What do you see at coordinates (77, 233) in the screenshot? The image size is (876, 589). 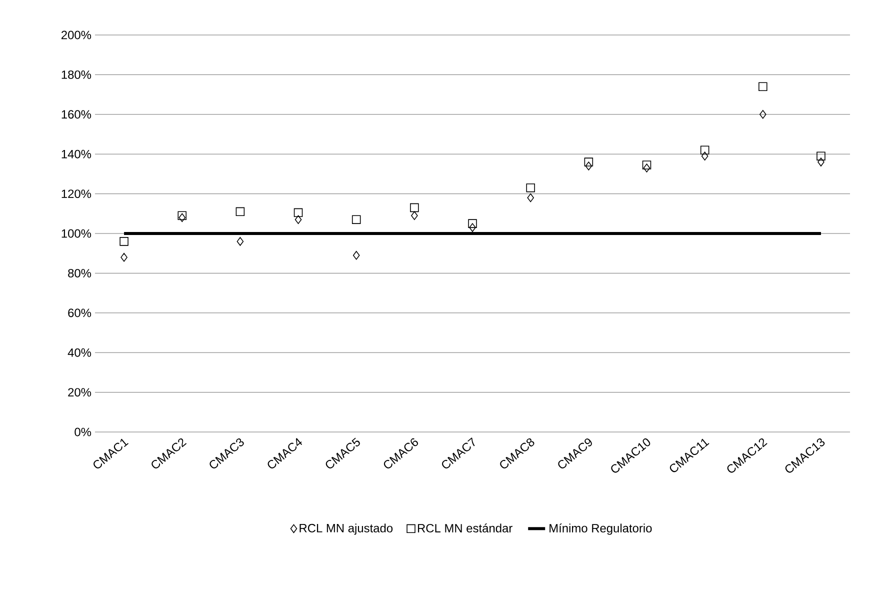 I see `y-tick-label: 100%` at bounding box center [77, 233].